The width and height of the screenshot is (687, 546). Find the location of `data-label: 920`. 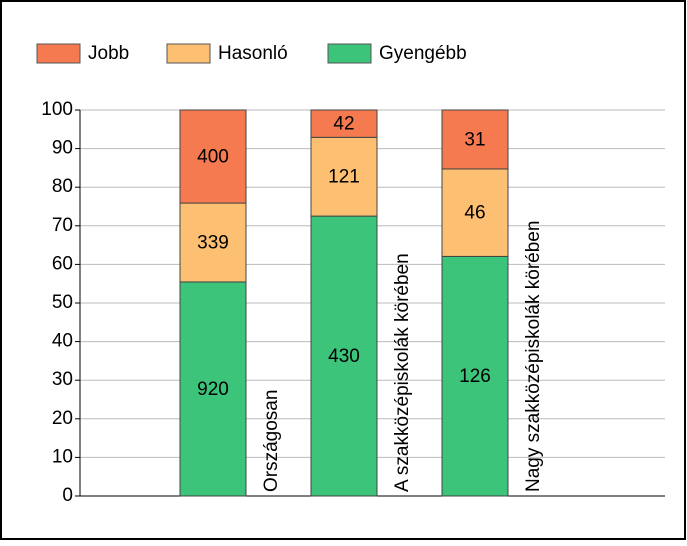

data-label: 920 is located at coordinates (213, 389).